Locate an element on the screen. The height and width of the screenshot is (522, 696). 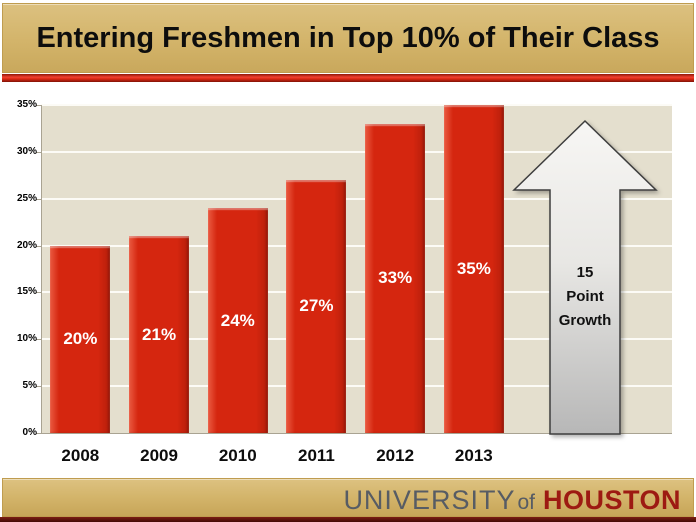
bar-value-label: 35% is located at coordinates (473, 268).